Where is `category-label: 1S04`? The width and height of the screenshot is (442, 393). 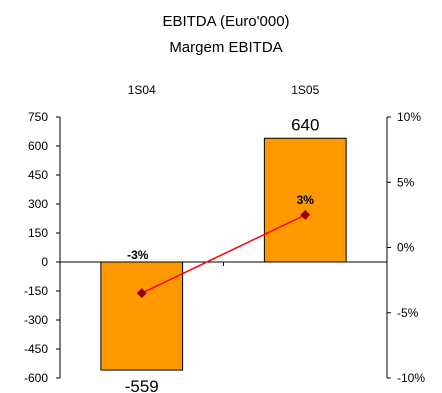 category-label: 1S04 is located at coordinates (142, 90).